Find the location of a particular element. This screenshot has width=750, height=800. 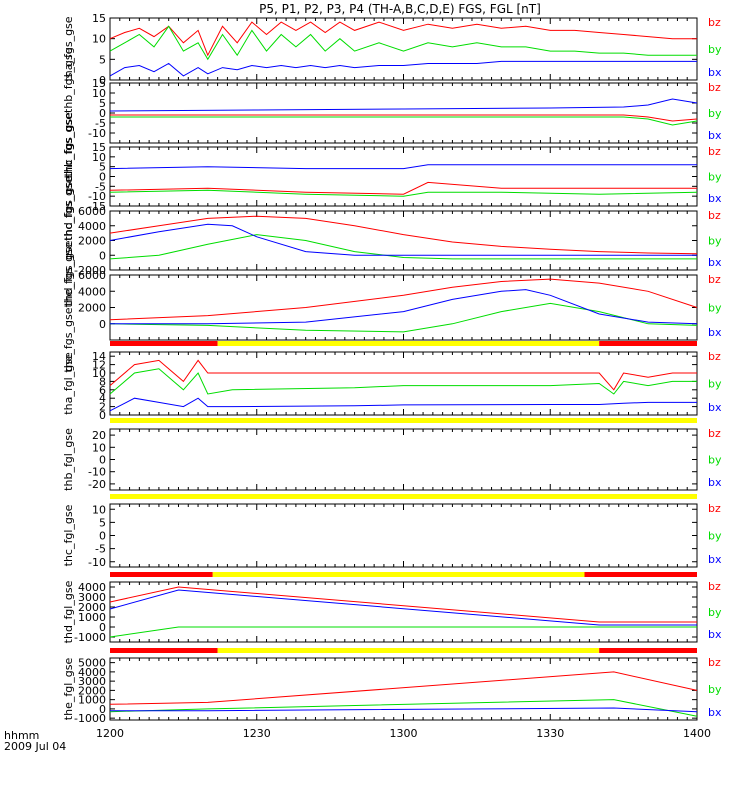

y-axis-label: tha_fgs_gse is located at coordinates (68, 48).